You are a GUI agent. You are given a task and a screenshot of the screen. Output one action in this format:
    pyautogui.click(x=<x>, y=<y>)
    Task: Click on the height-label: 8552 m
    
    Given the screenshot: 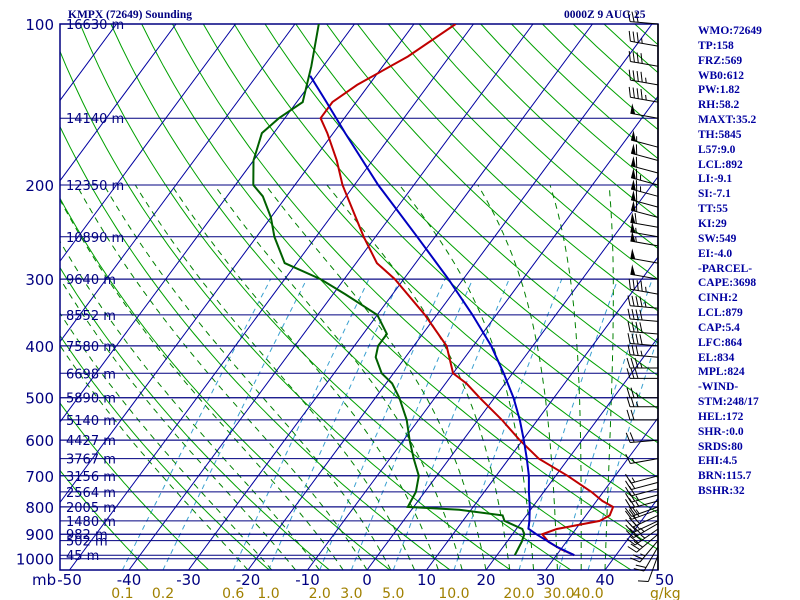 What is the action you would take?
    pyautogui.click(x=91, y=316)
    